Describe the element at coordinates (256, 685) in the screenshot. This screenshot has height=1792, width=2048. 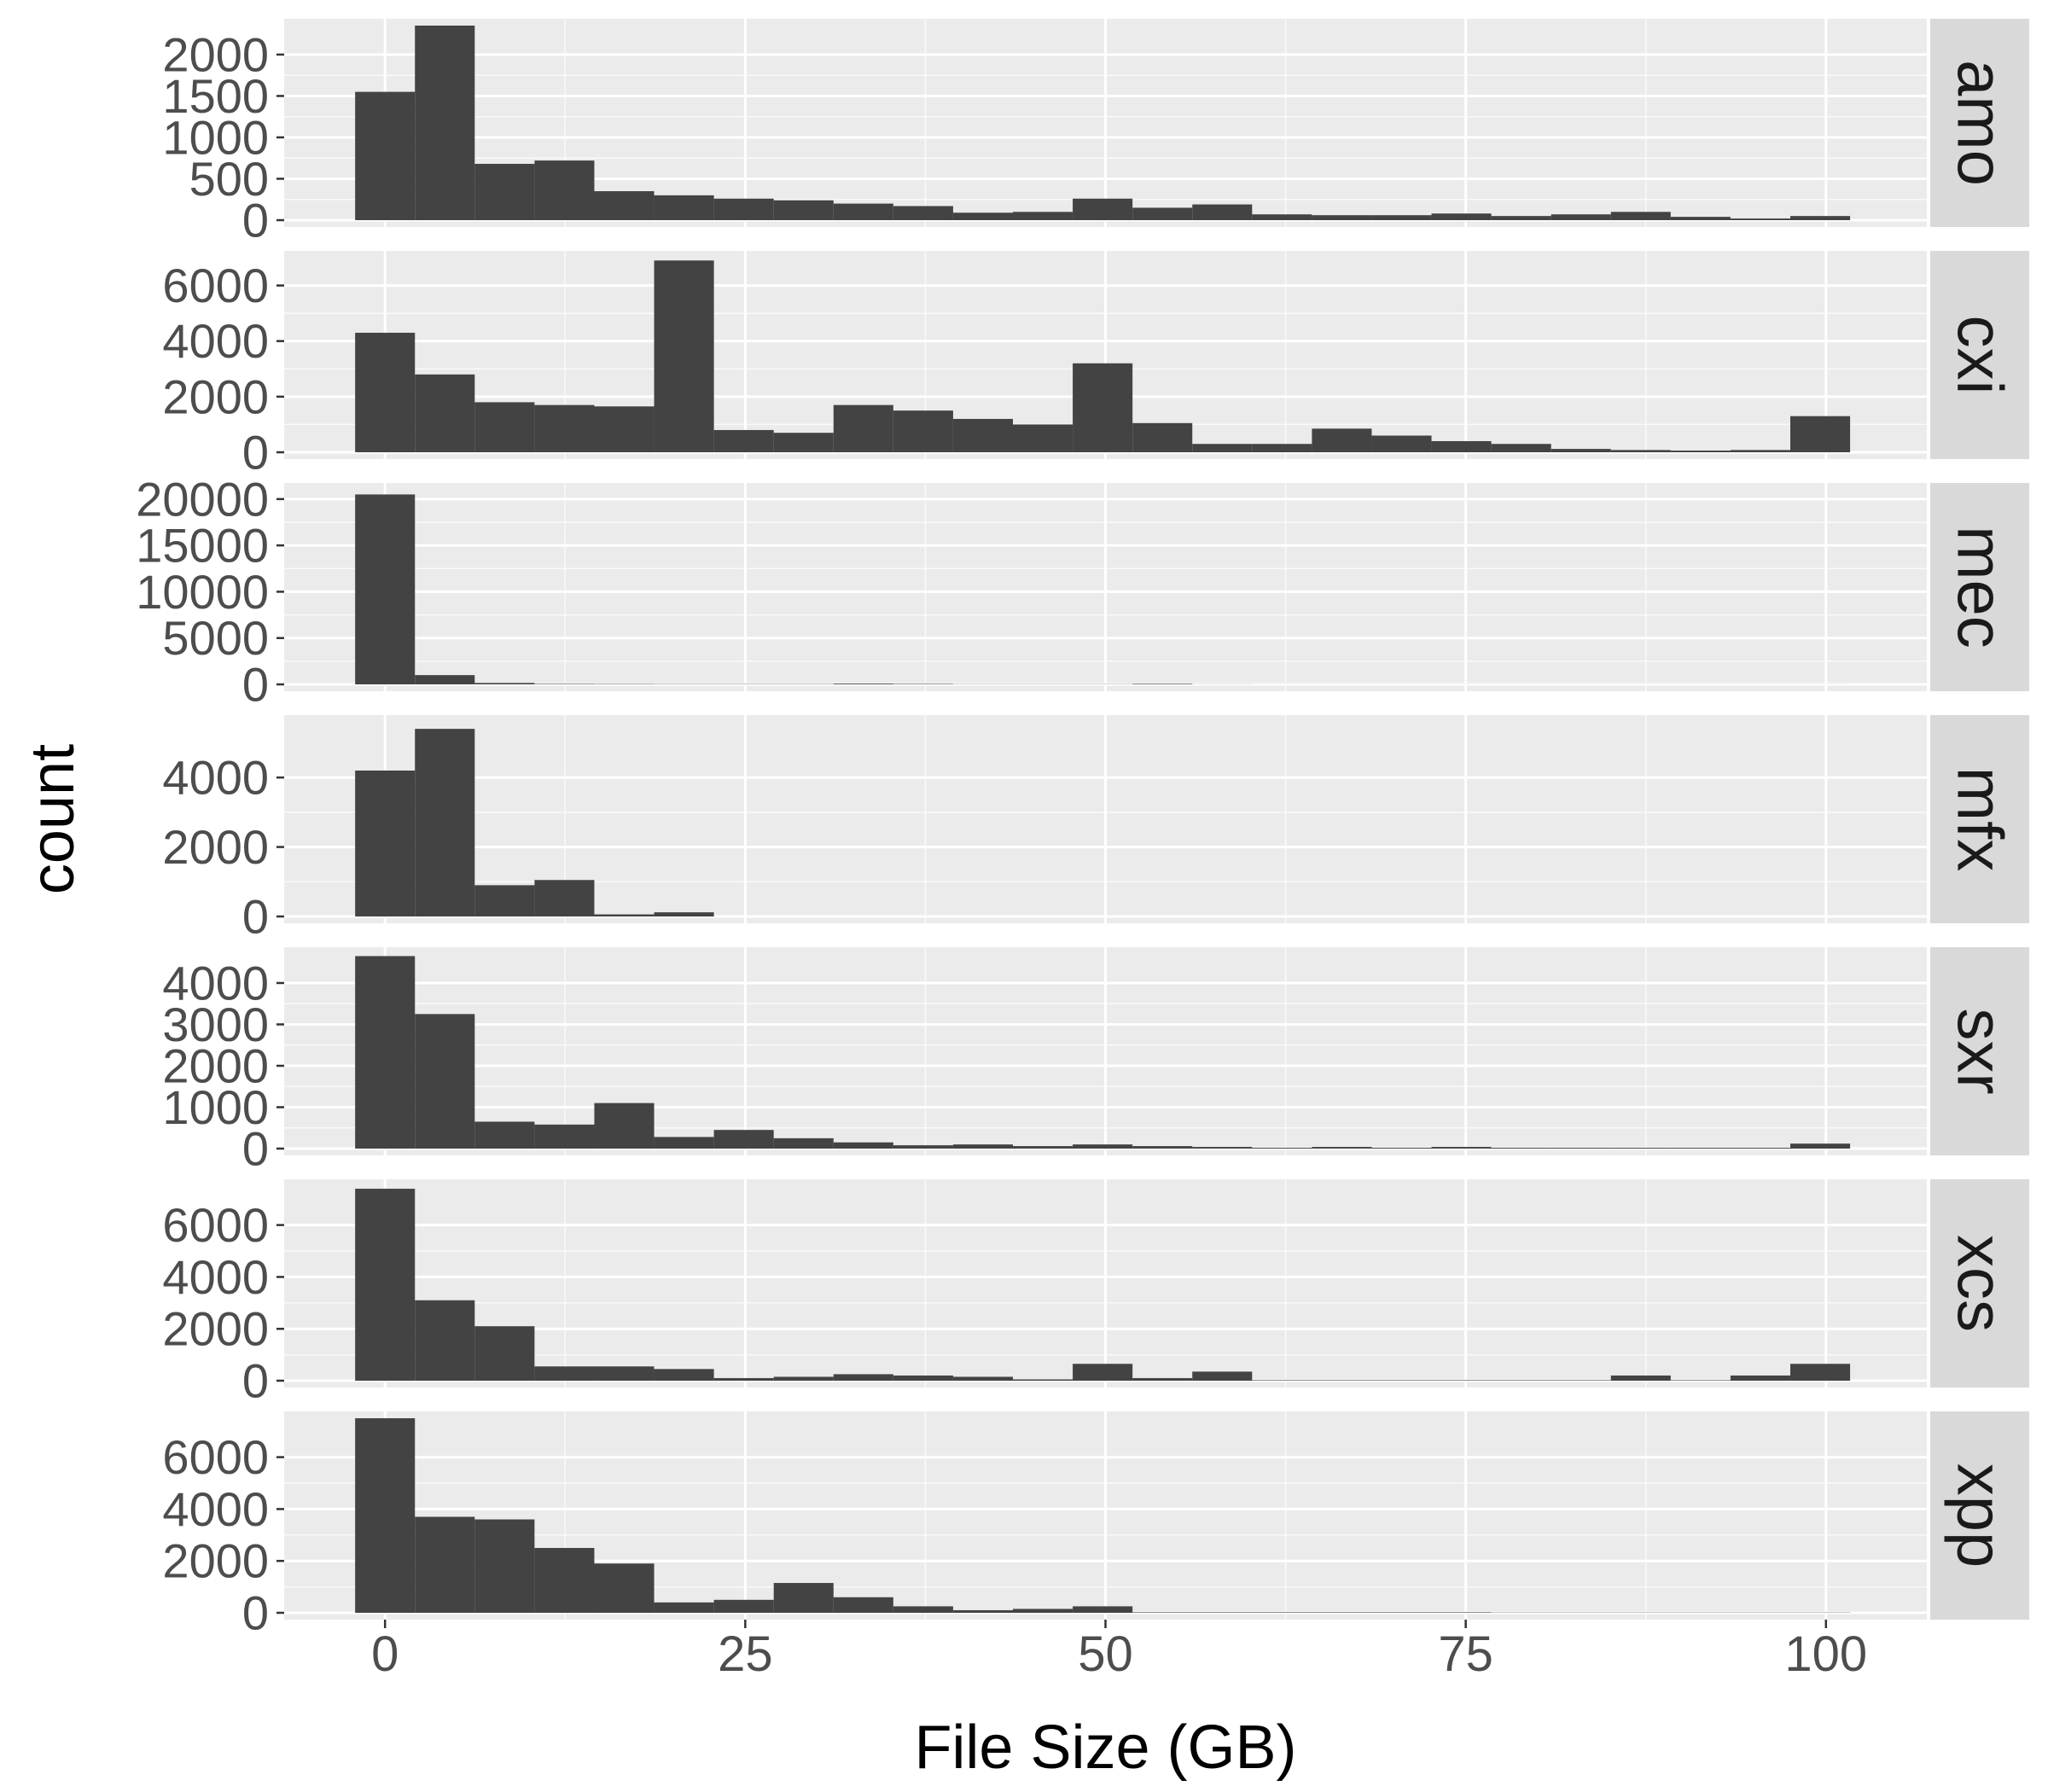
I see `y-tick-label-mec: 0` at that location.